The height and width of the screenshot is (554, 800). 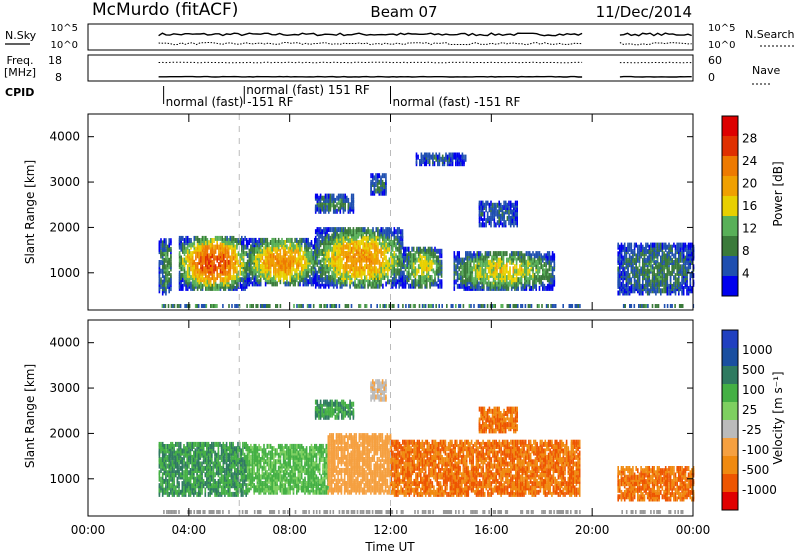 What do you see at coordinates (20, 72) in the screenshot?
I see `freq-unit-label: [MHz]` at bounding box center [20, 72].